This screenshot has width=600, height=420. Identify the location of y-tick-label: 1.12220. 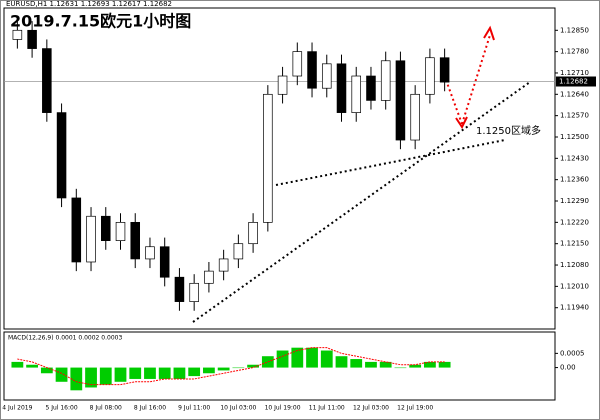
(574, 222).